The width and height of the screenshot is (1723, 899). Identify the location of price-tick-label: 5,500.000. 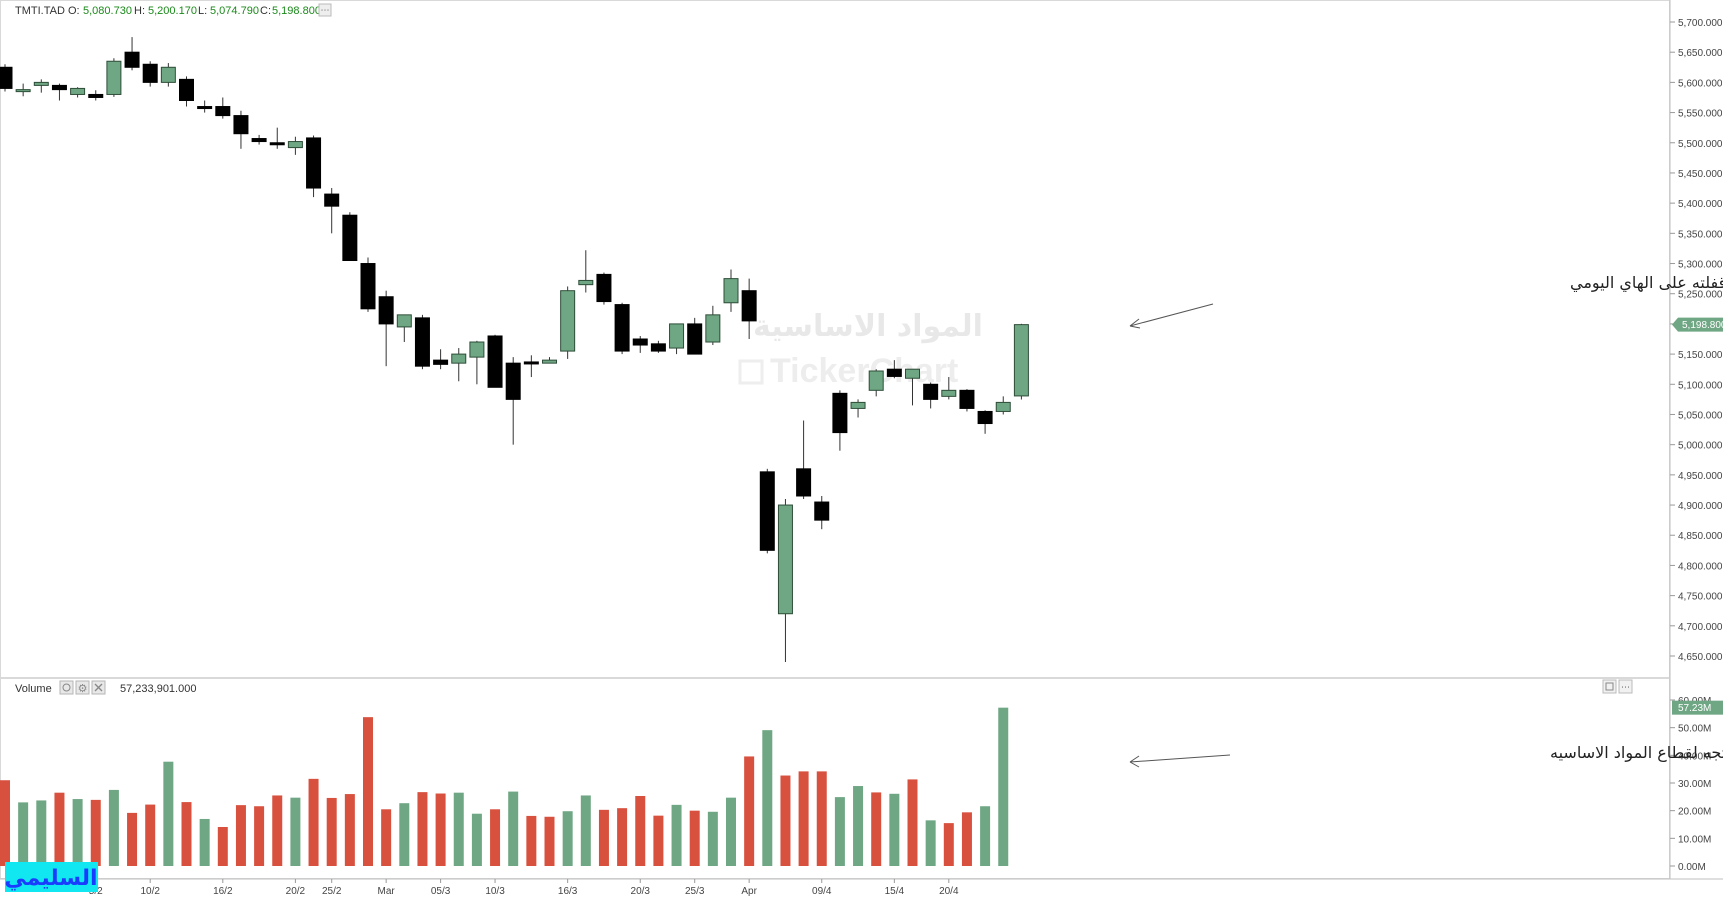
(1700, 144).